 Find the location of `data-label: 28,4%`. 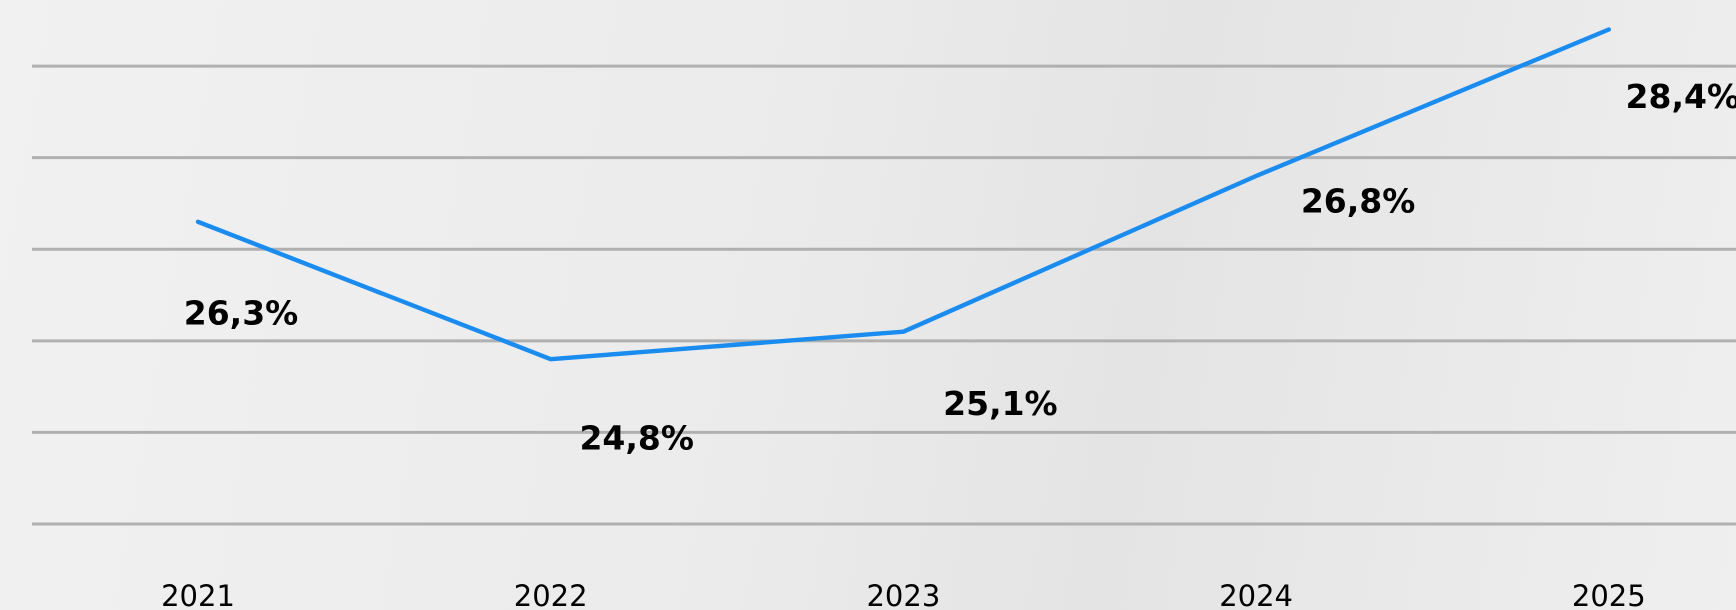

data-label: 28,4% is located at coordinates (1681, 96).